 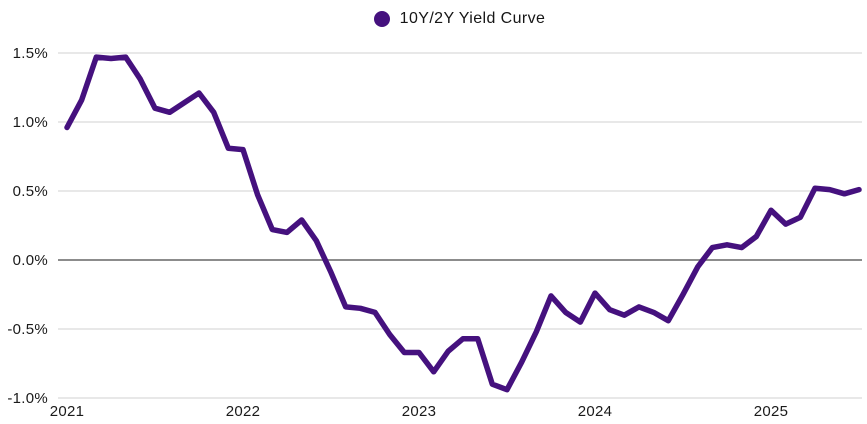 What do you see at coordinates (67, 411) in the screenshot?
I see `x-tick-label: 2021` at bounding box center [67, 411].